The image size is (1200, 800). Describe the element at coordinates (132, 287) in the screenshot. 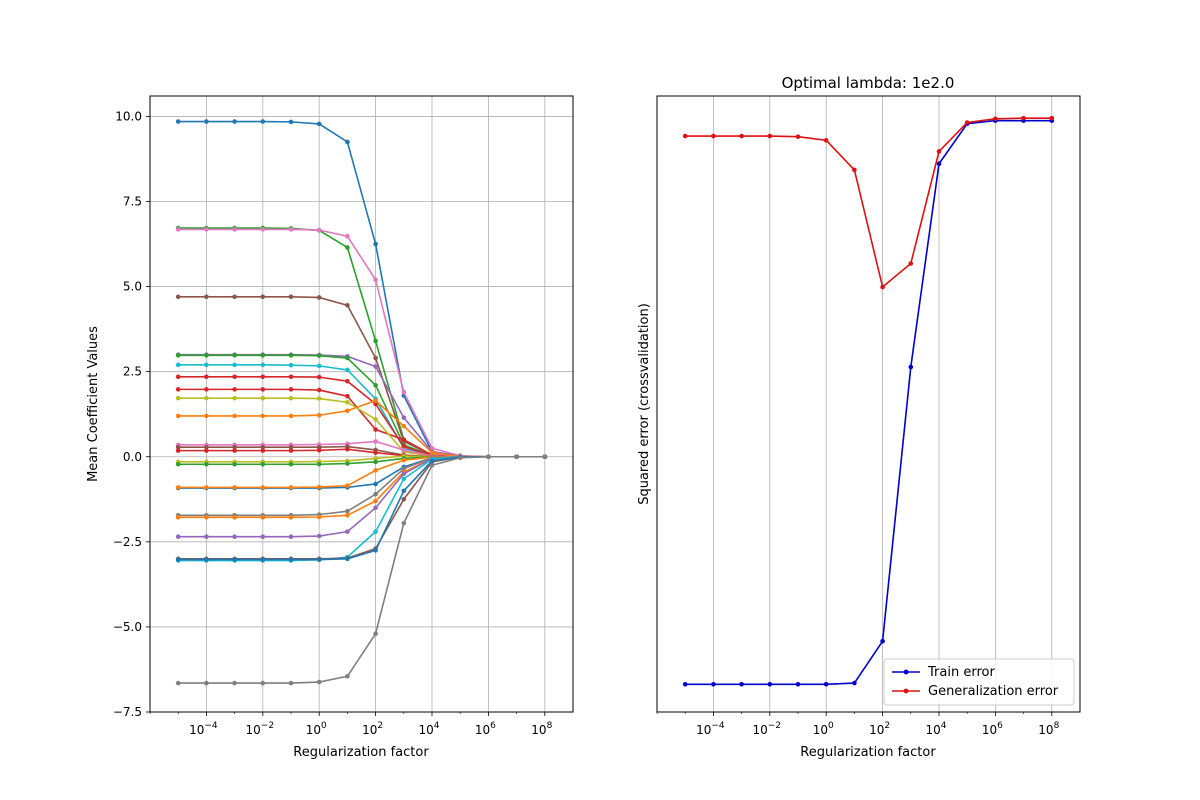

I see `y-tick-label: 5.0` at that location.